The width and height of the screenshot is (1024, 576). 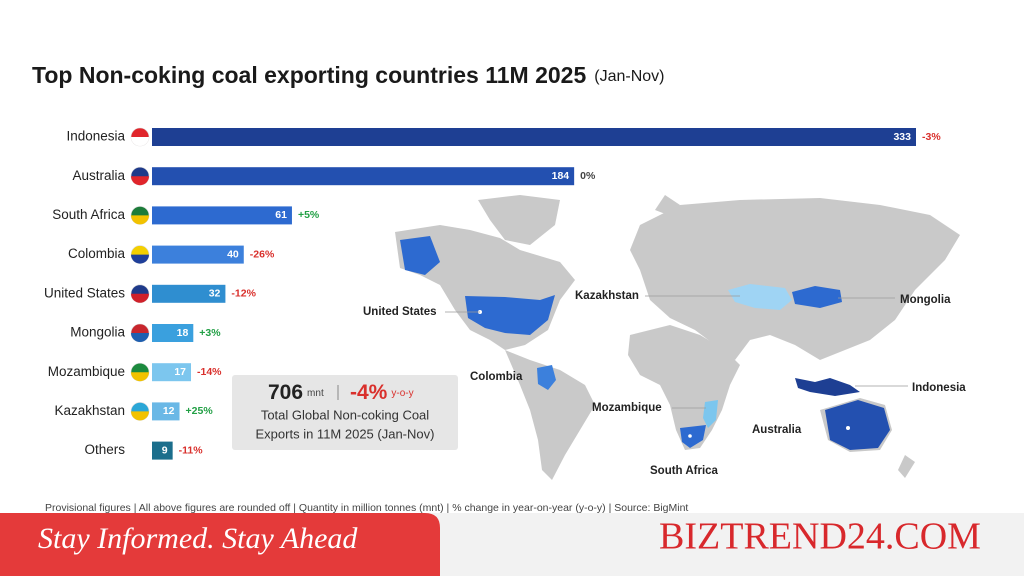 I want to click on map-label: United States, so click(x=400, y=312).